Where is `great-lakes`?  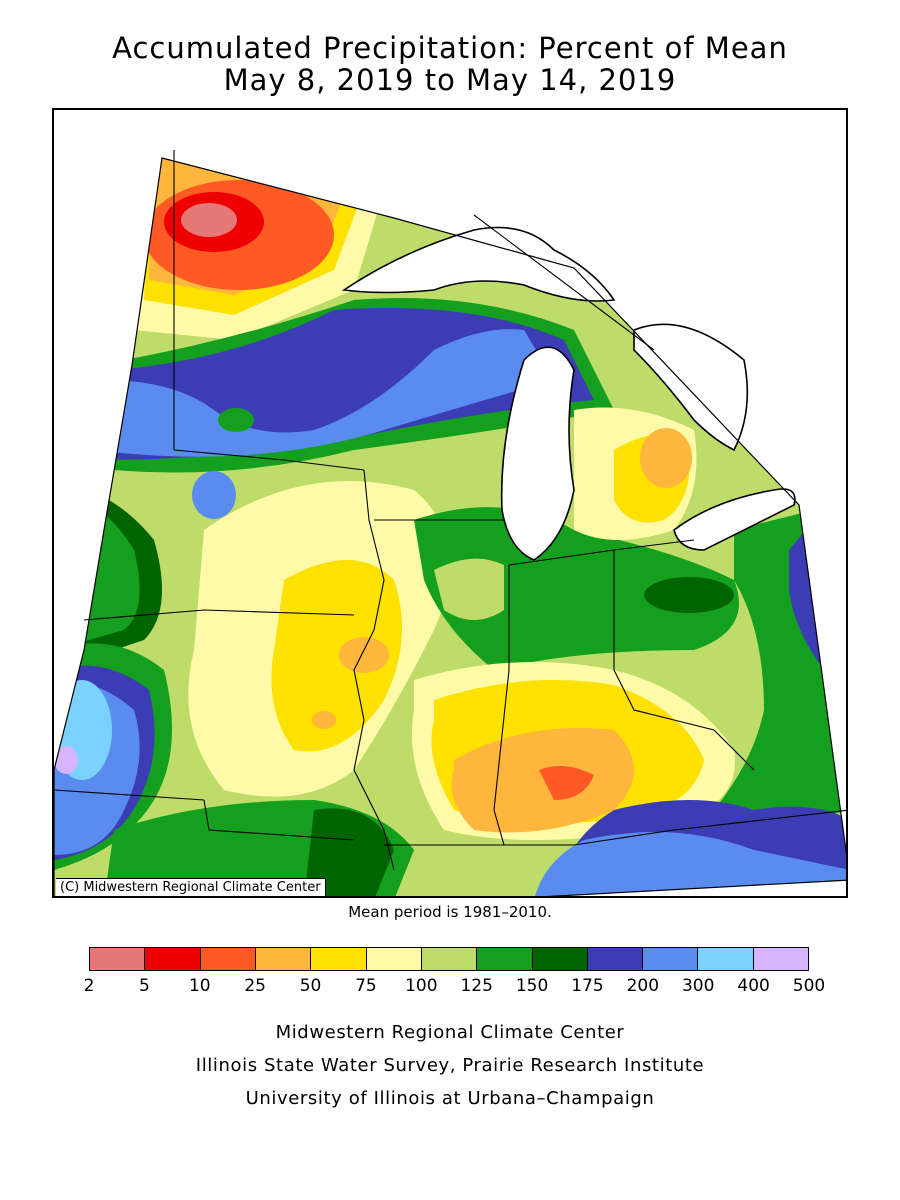
great-lakes is located at coordinates (568, 393).